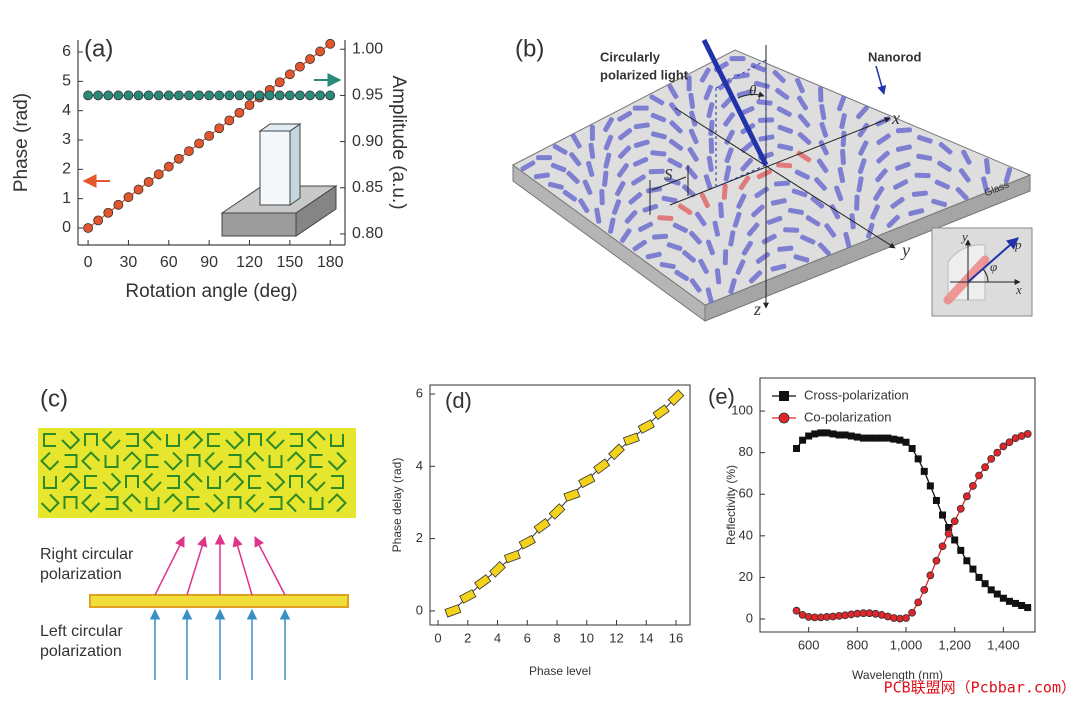  What do you see at coordinates (746, 576) in the screenshot?
I see `y-tick-label: 20` at bounding box center [746, 576].